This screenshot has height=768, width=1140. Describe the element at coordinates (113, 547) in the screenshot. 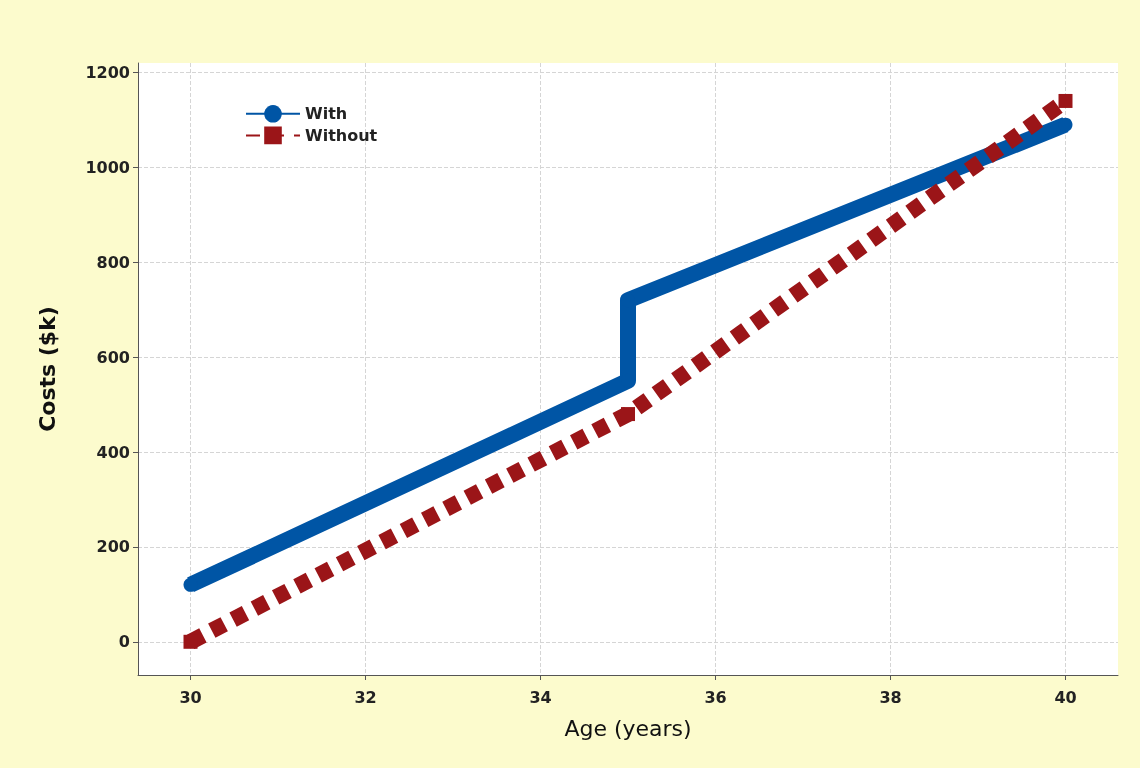

I see `y-tick-label: 200` at that location.